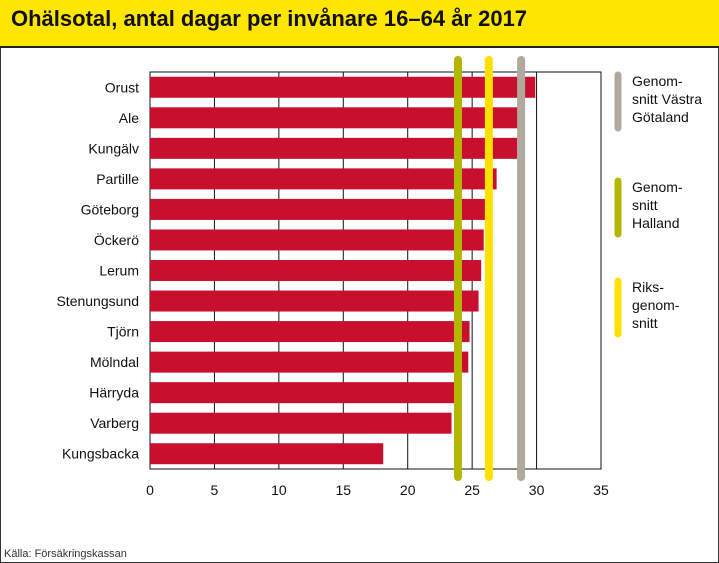 The image size is (719, 563). Describe the element at coordinates (215, 490) in the screenshot. I see `x-tick-label: 5` at that location.